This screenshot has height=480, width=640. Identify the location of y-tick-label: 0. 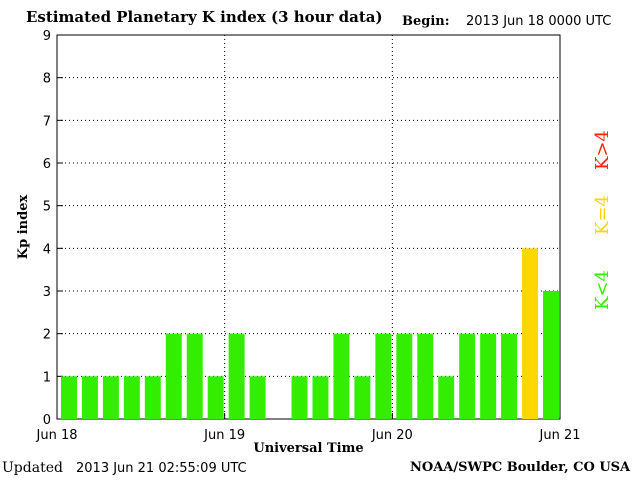
(47, 420).